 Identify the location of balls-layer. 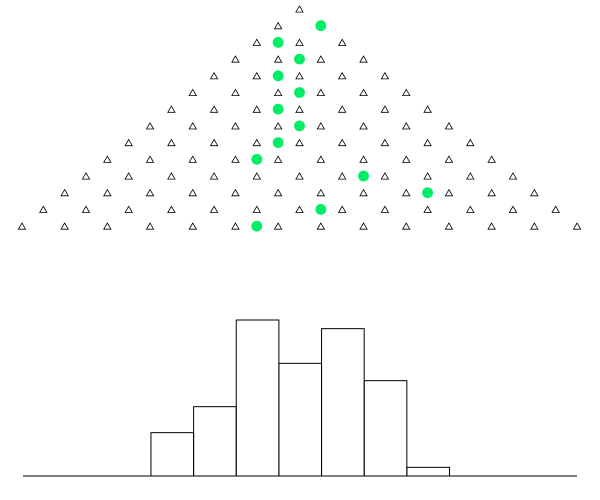
(342, 126).